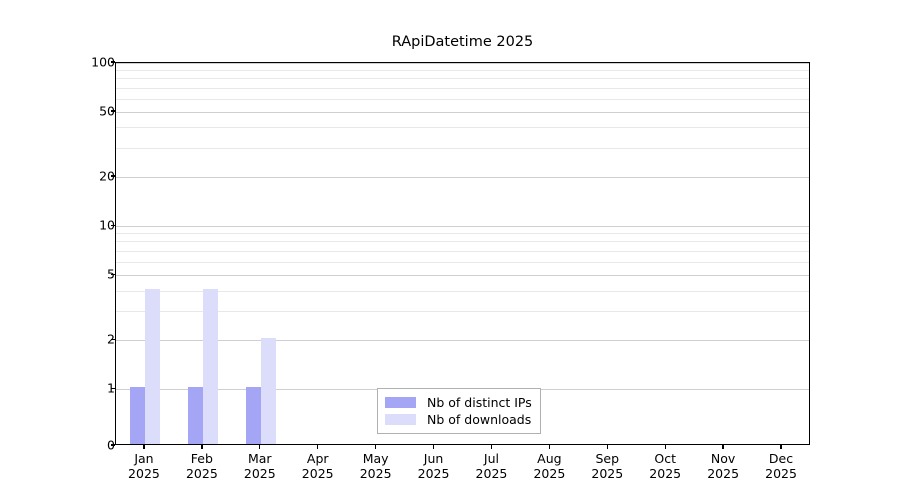  What do you see at coordinates (94, 445) in the screenshot?
I see `y-axis-tick-label: 0` at bounding box center [94, 445].